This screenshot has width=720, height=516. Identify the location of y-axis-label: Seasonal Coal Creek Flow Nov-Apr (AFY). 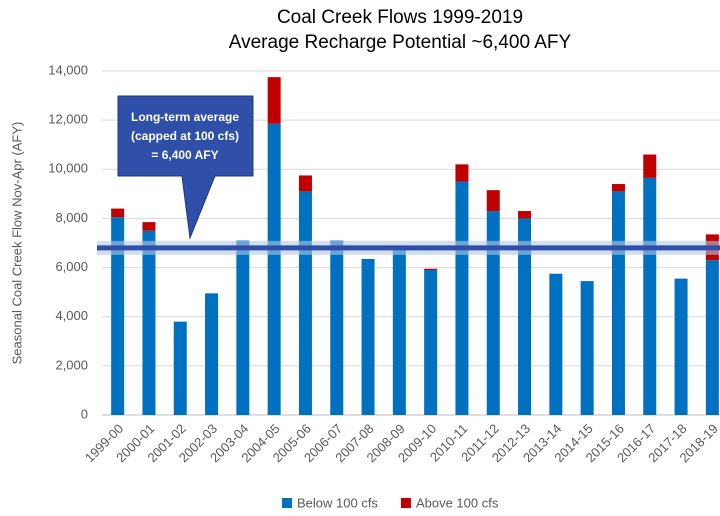
(16, 243).